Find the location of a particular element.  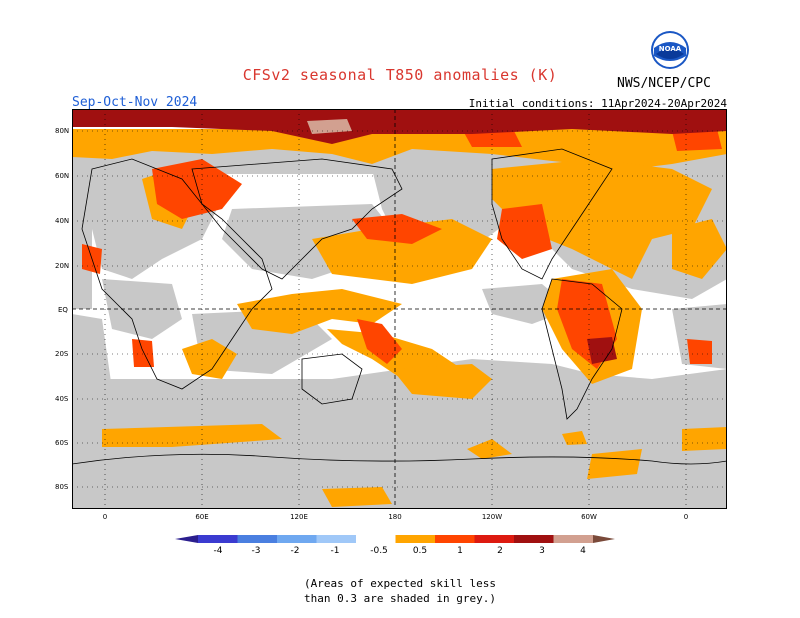

lon-label: 60W is located at coordinates (589, 517).